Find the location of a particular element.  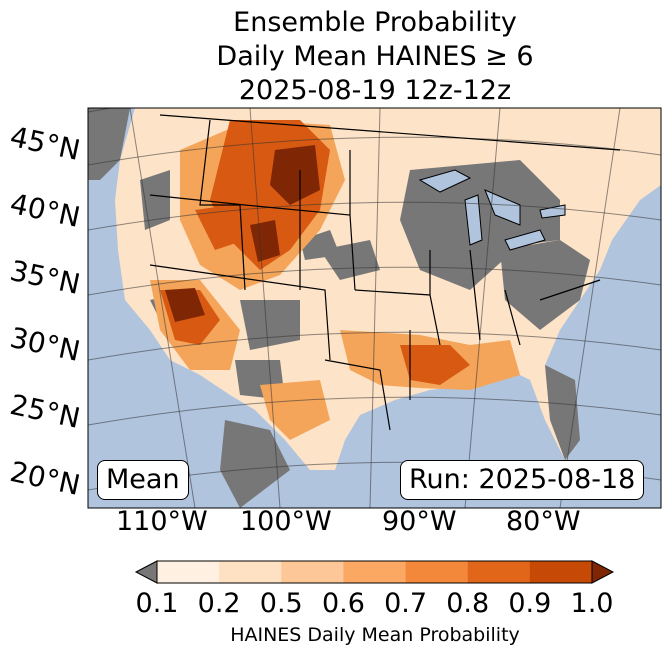

colorbar is located at coordinates (374, 572).